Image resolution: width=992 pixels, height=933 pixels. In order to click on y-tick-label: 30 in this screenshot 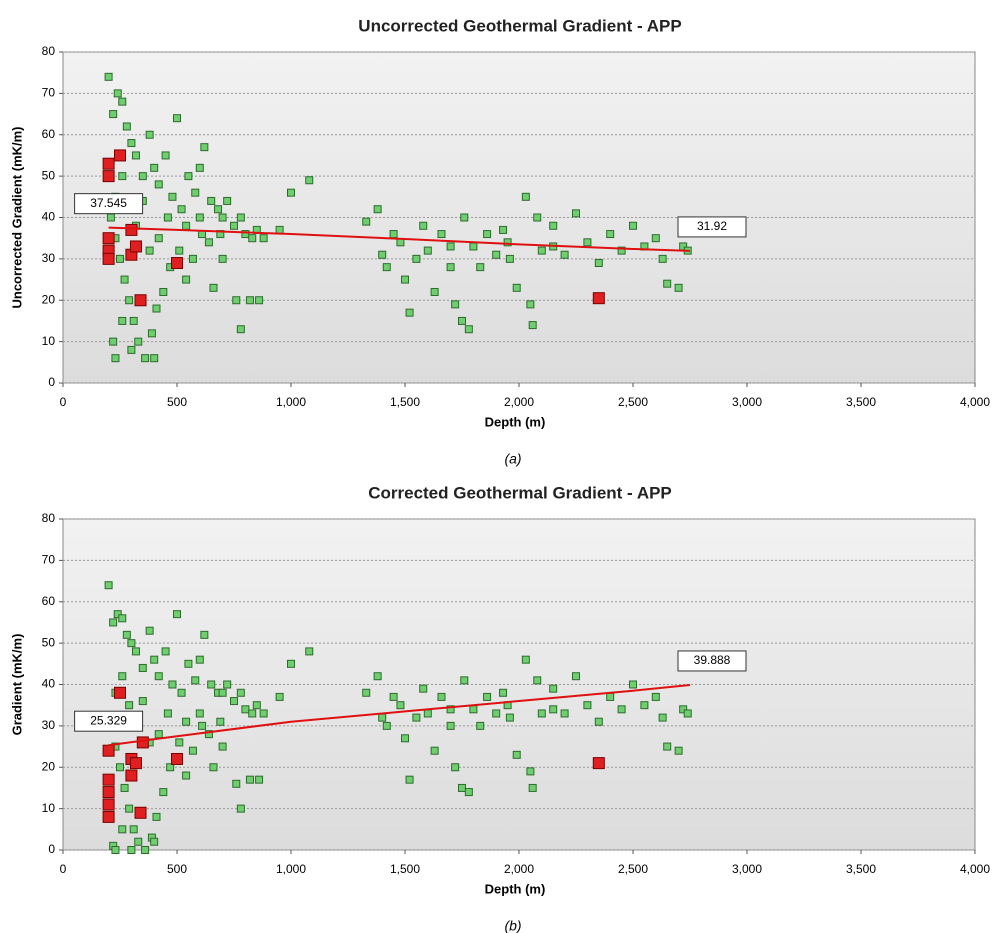, I will do `click(49, 725)`.